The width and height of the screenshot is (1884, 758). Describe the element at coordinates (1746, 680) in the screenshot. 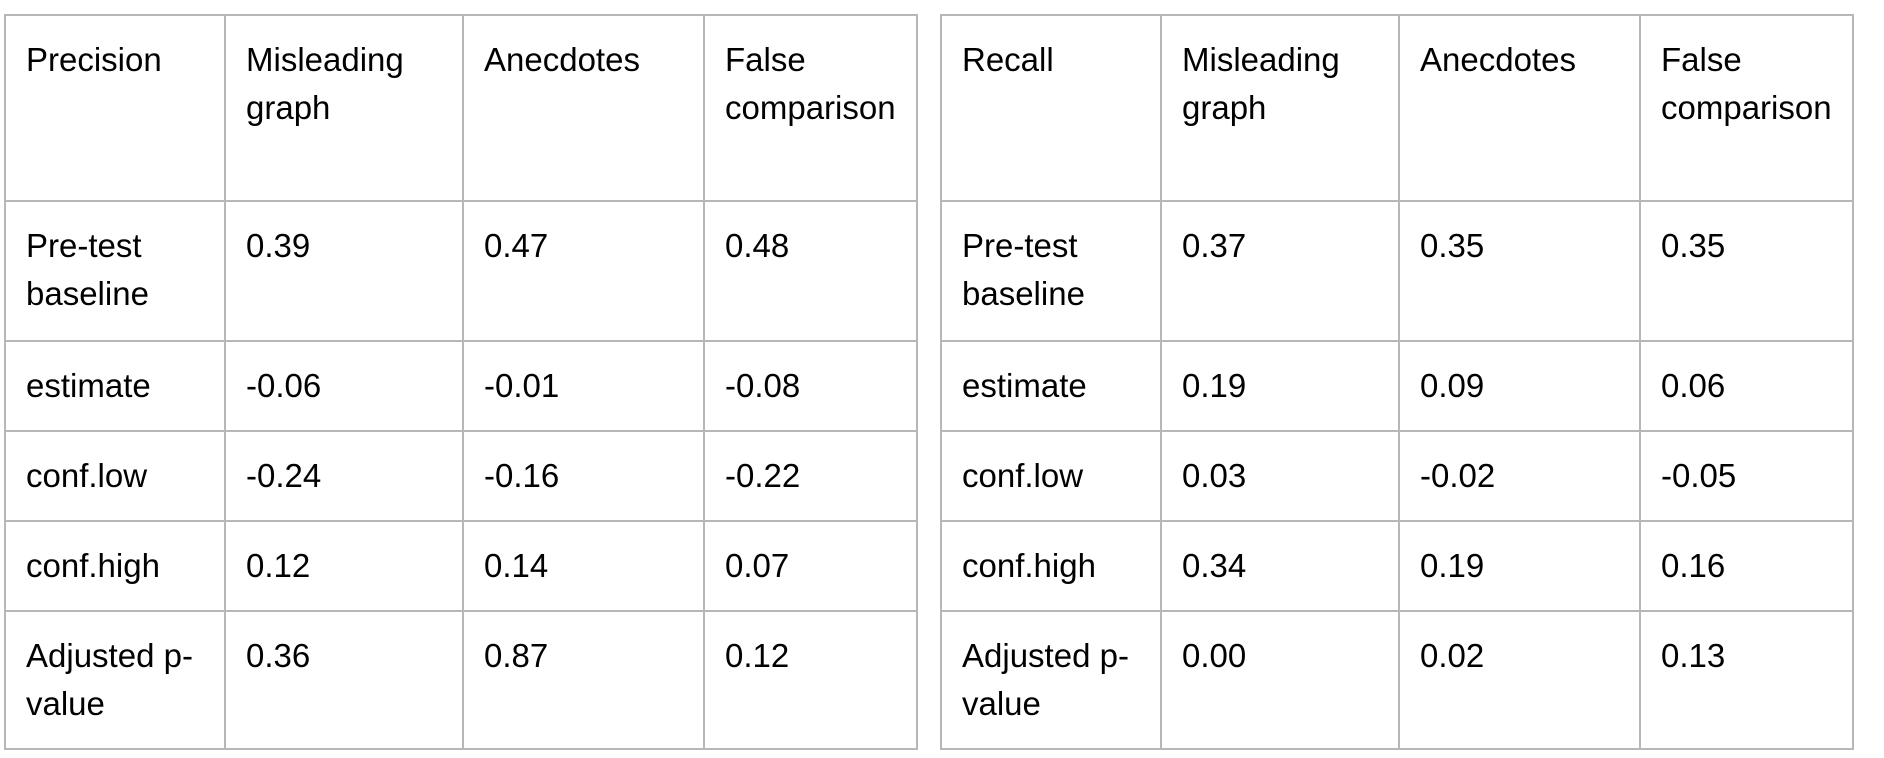

I see `value-cell: 0.13` at that location.